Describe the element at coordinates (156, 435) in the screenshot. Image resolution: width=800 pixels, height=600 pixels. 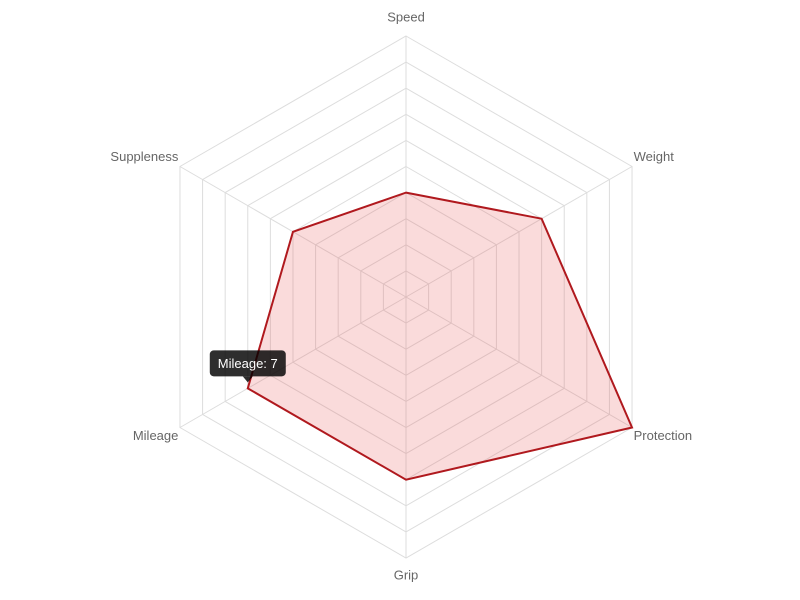
I see `axis-label: Mileage` at that location.